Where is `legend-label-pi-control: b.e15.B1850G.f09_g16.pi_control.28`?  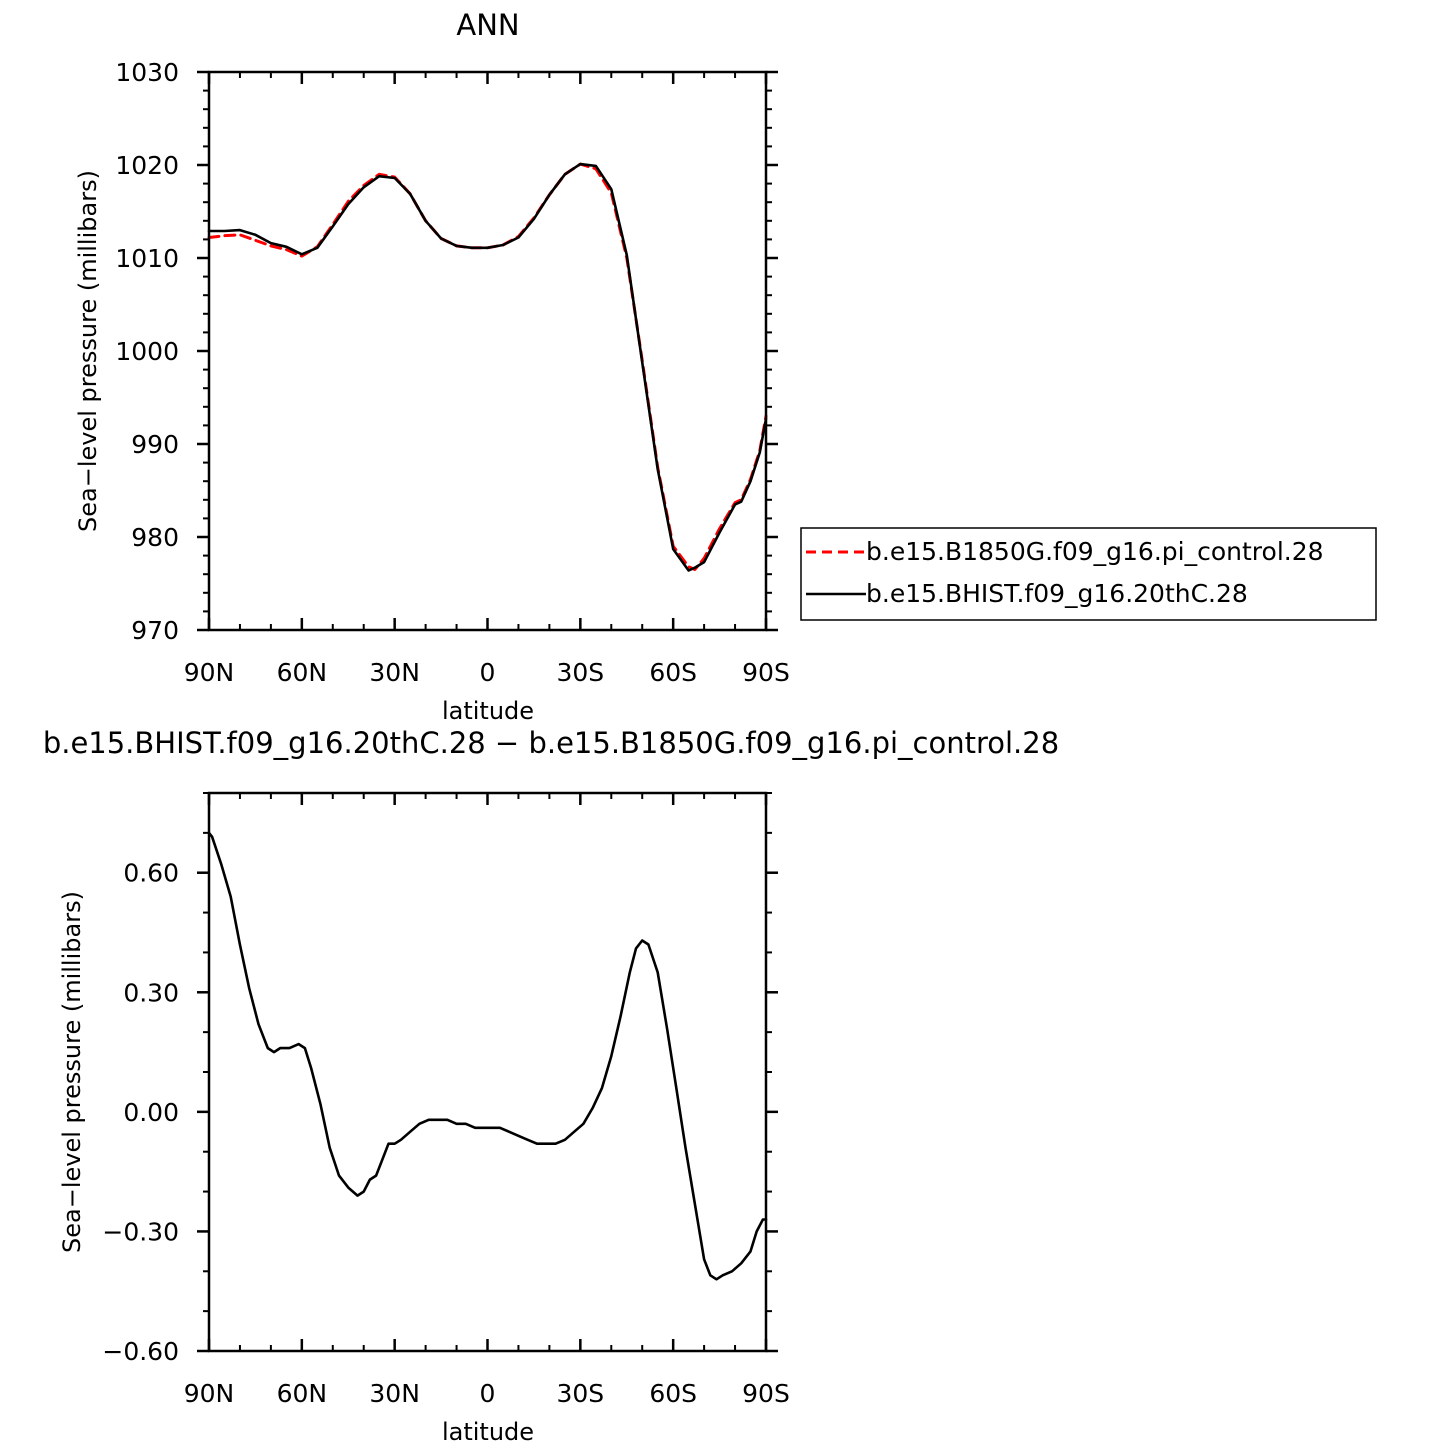 legend-label-pi-control: b.e15.B1850G.f09_g16.pi_control.28 is located at coordinates (1095, 551).